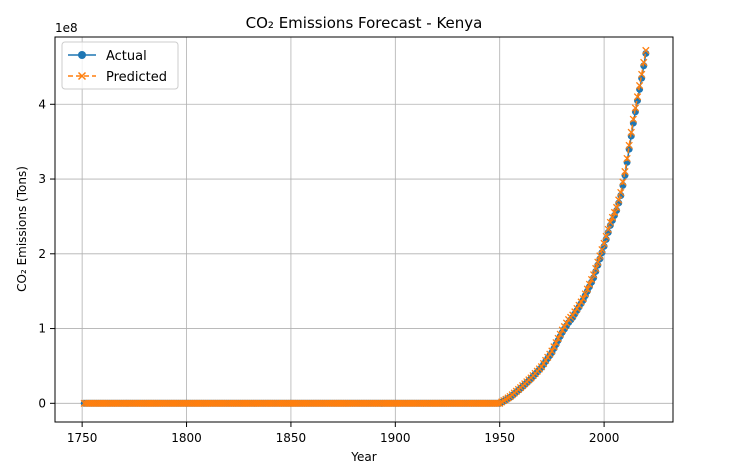  What do you see at coordinates (82, 55) in the screenshot?
I see `legend-actual-marker` at bounding box center [82, 55].